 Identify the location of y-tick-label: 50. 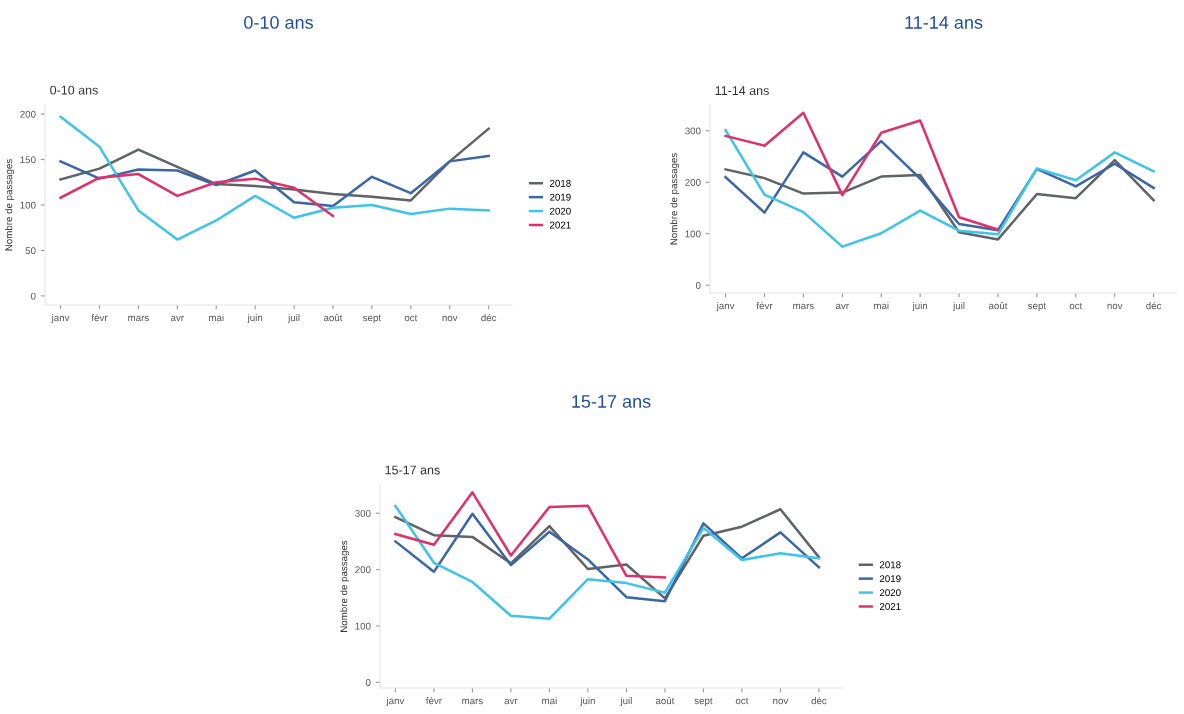
(30, 251).